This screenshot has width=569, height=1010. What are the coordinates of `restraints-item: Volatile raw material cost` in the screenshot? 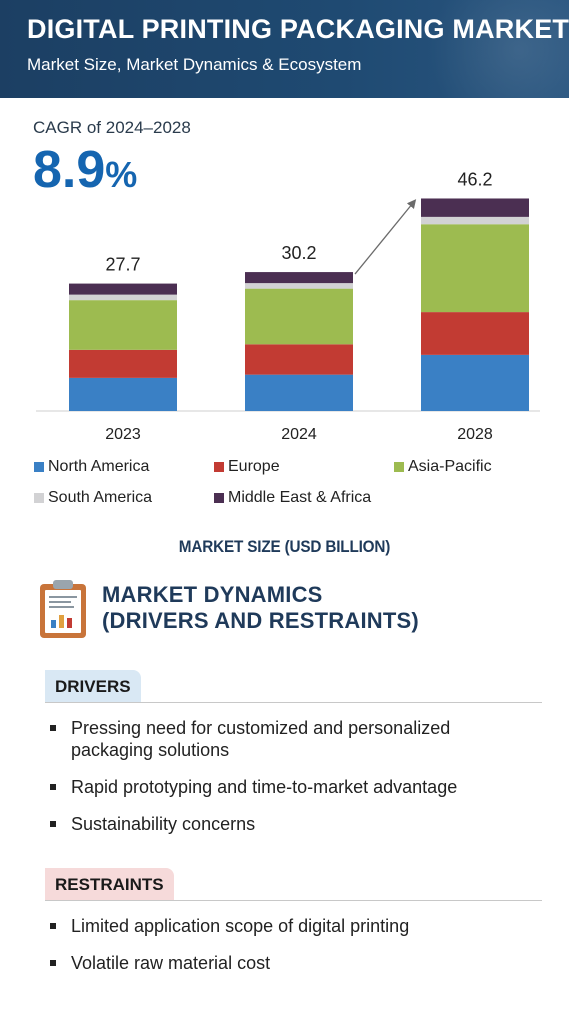 It's located at (290, 963).